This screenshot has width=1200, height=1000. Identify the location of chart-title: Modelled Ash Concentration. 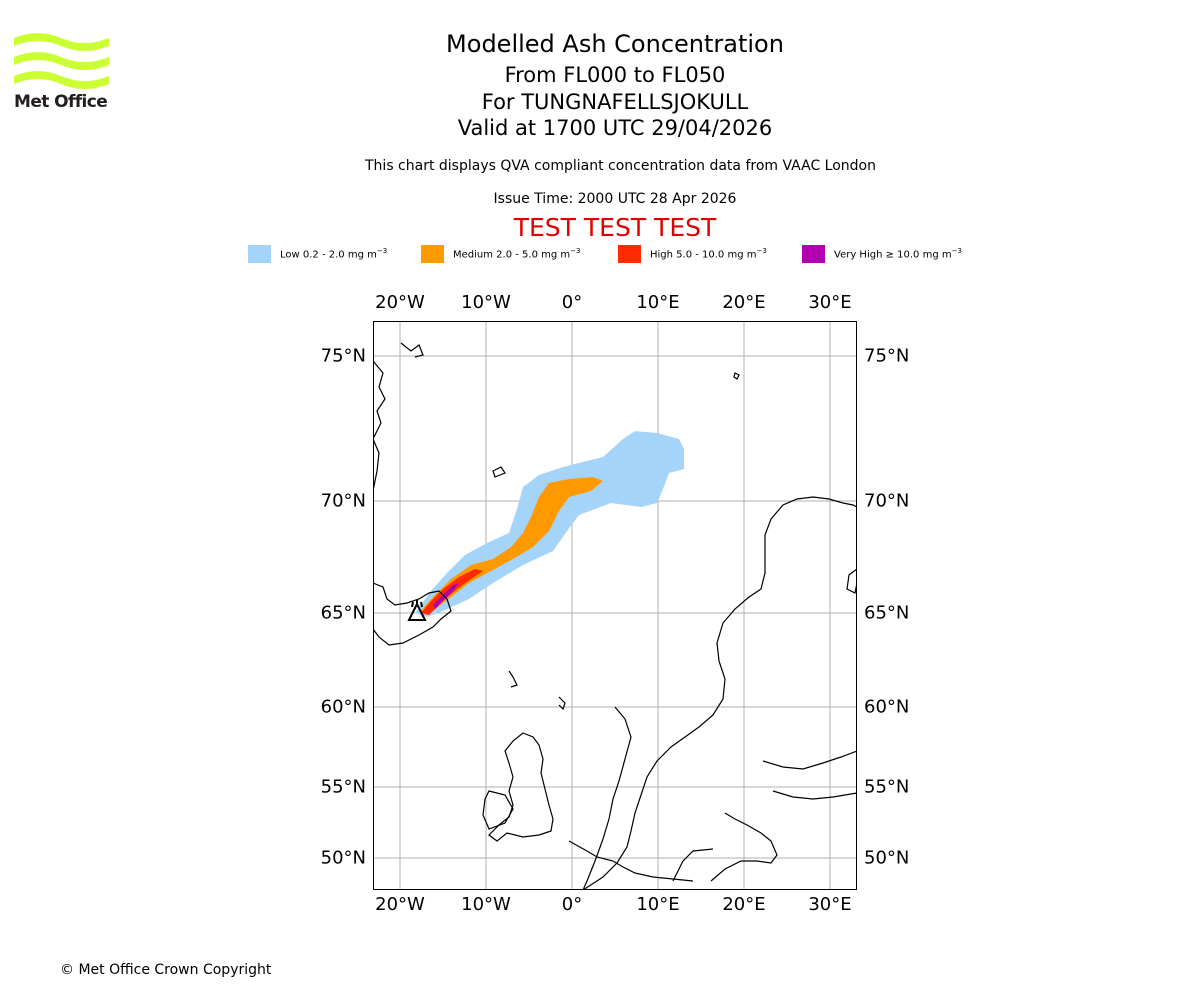
(615, 44).